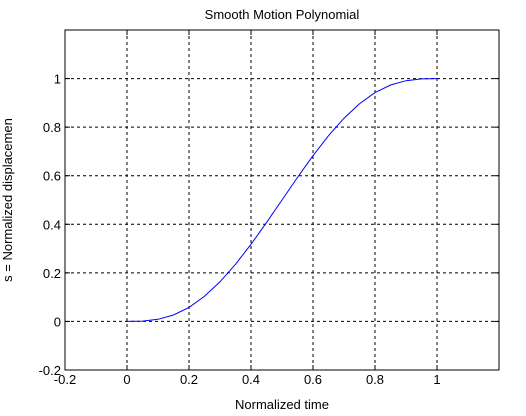 The width and height of the screenshot is (526, 416). What do you see at coordinates (65, 379) in the screenshot?
I see `x-tick-label: -0.2` at bounding box center [65, 379].